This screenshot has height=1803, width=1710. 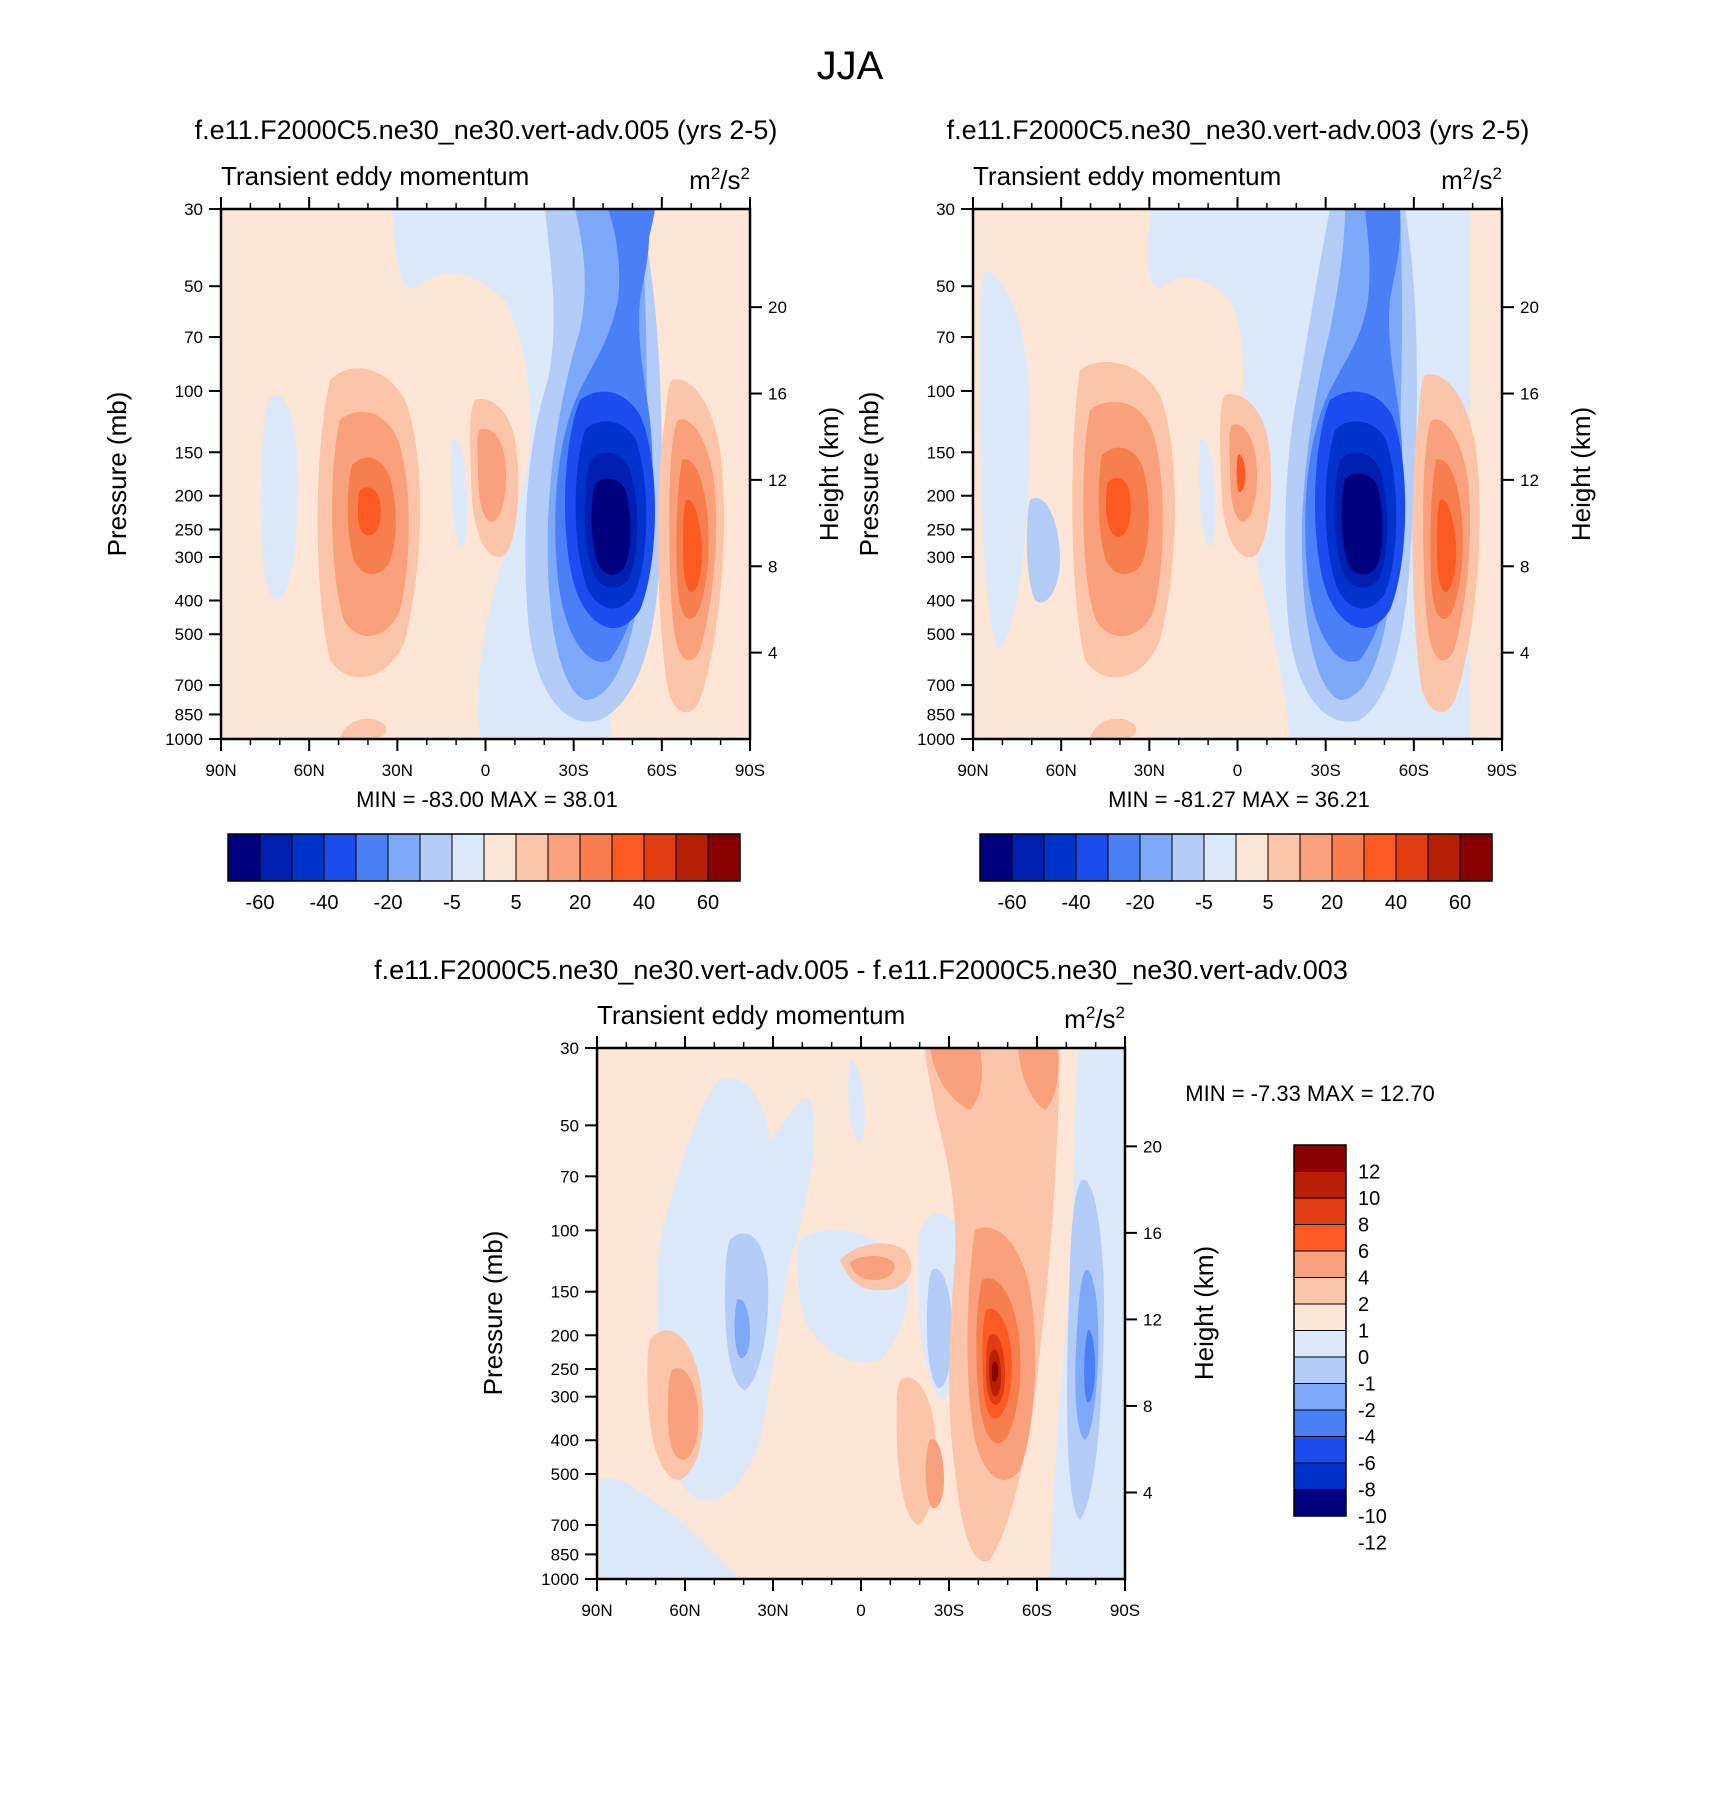 I want to click on panel-b-neg-patch-left-inner, so click(x=1043, y=550).